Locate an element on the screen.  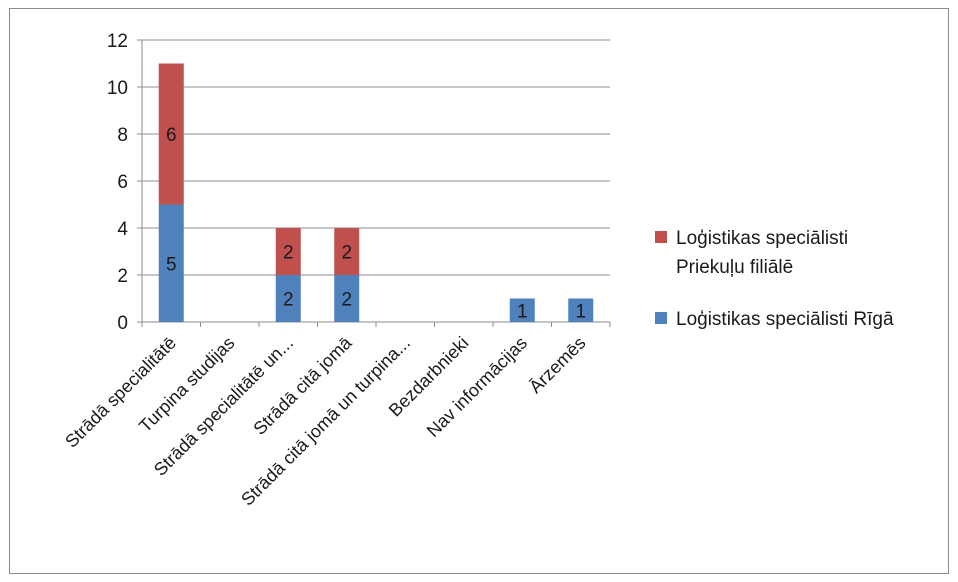
y-tick-label: 4 is located at coordinates (122, 229).